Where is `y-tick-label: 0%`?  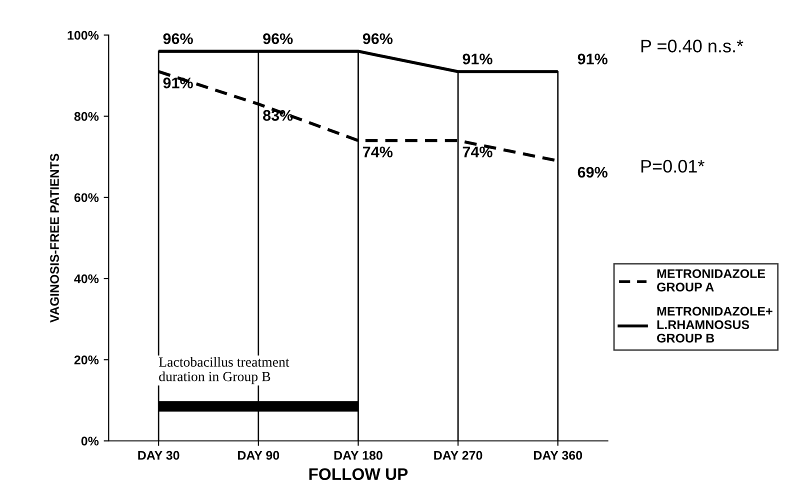
y-tick-label: 0% is located at coordinates (90, 441).